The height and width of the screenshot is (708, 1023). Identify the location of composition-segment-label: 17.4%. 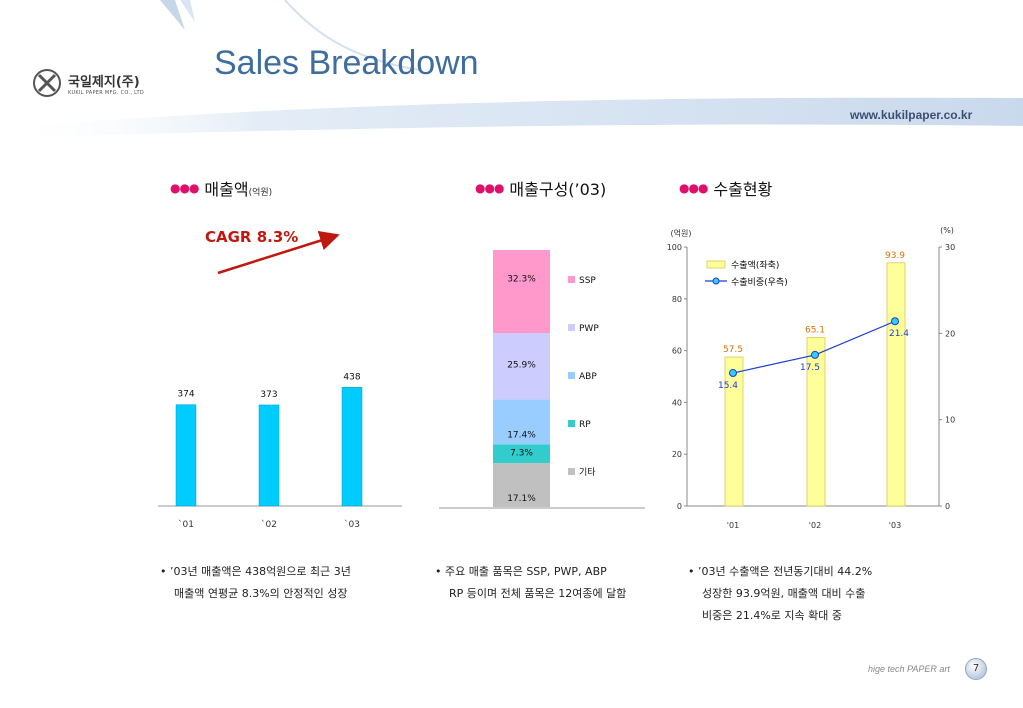
(521, 435).